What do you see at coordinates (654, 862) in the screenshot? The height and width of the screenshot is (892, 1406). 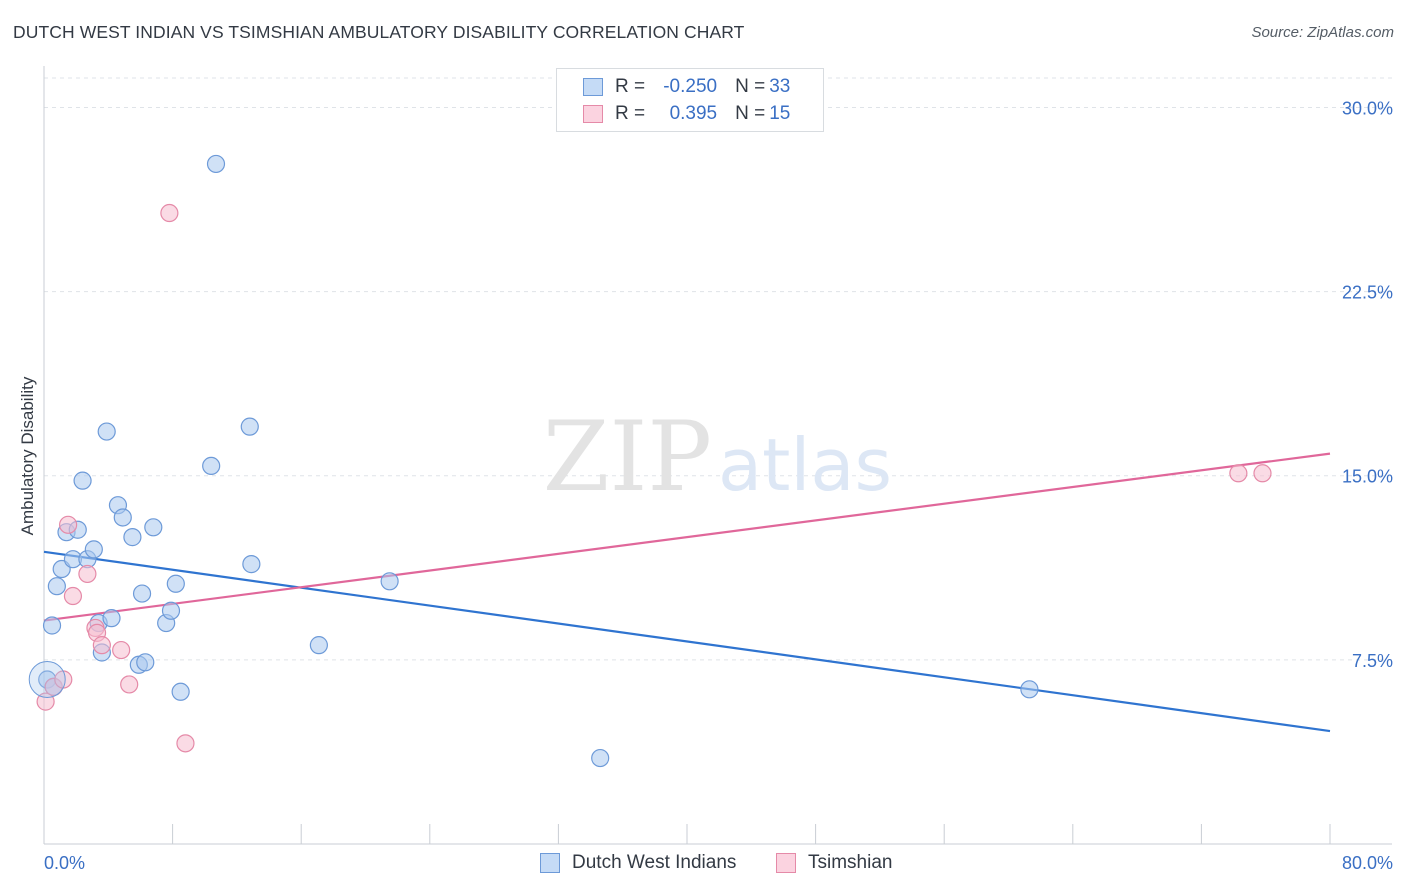 I see `bottom-legend-label: Dutch West Indians` at bounding box center [654, 862].